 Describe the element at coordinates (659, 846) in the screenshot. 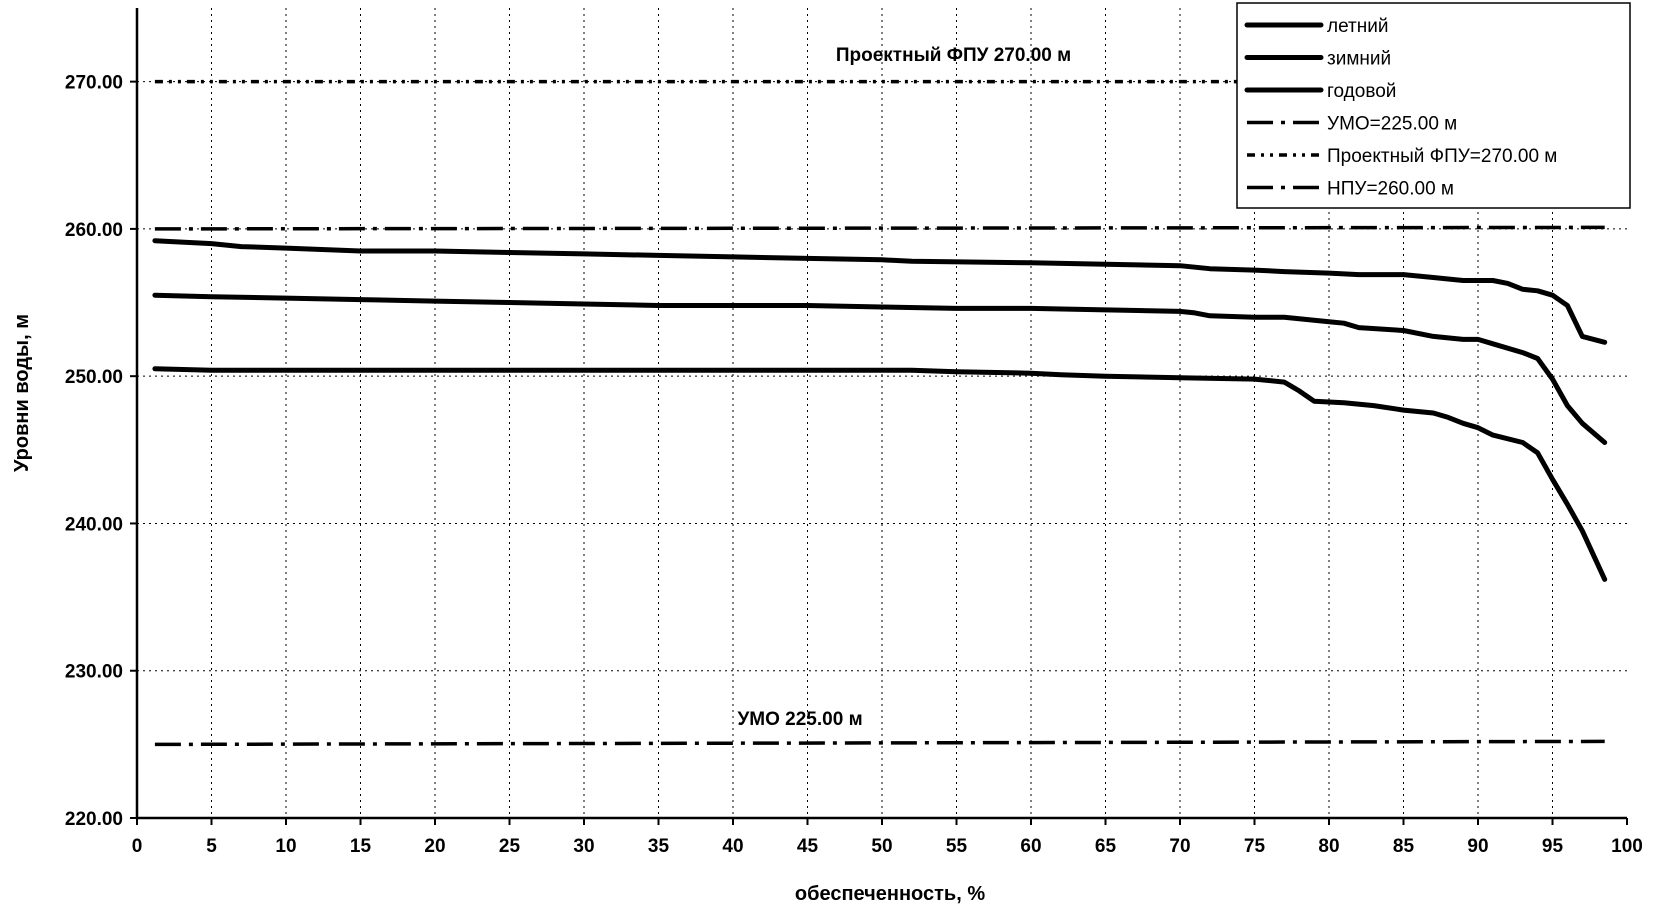

I see `x-tick-label: 35` at that location.